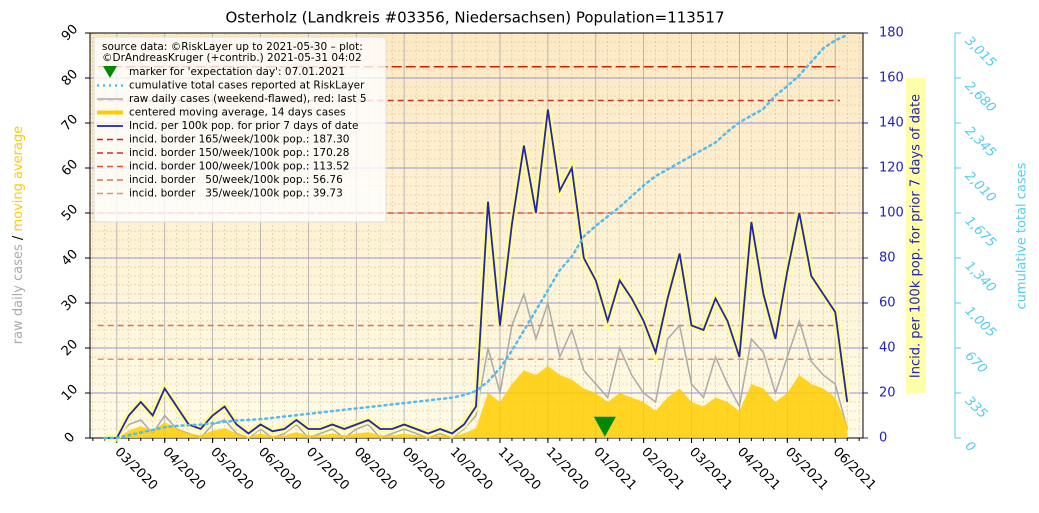 The image size is (1039, 513). I want to click on y-tick-label: 90, so click(70, 33).